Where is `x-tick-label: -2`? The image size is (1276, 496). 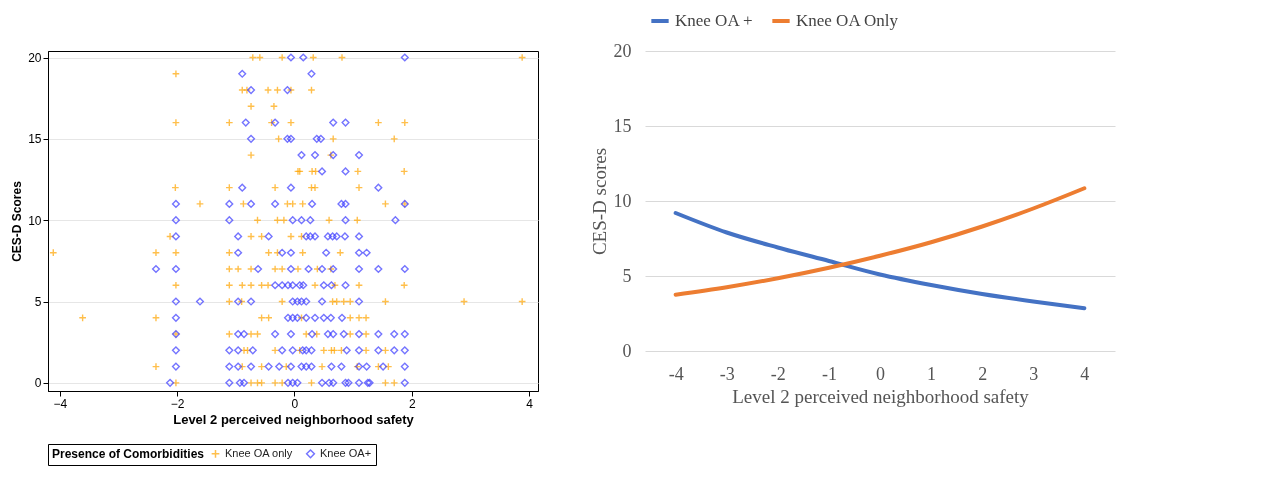 x-tick-label: -2 is located at coordinates (778, 373).